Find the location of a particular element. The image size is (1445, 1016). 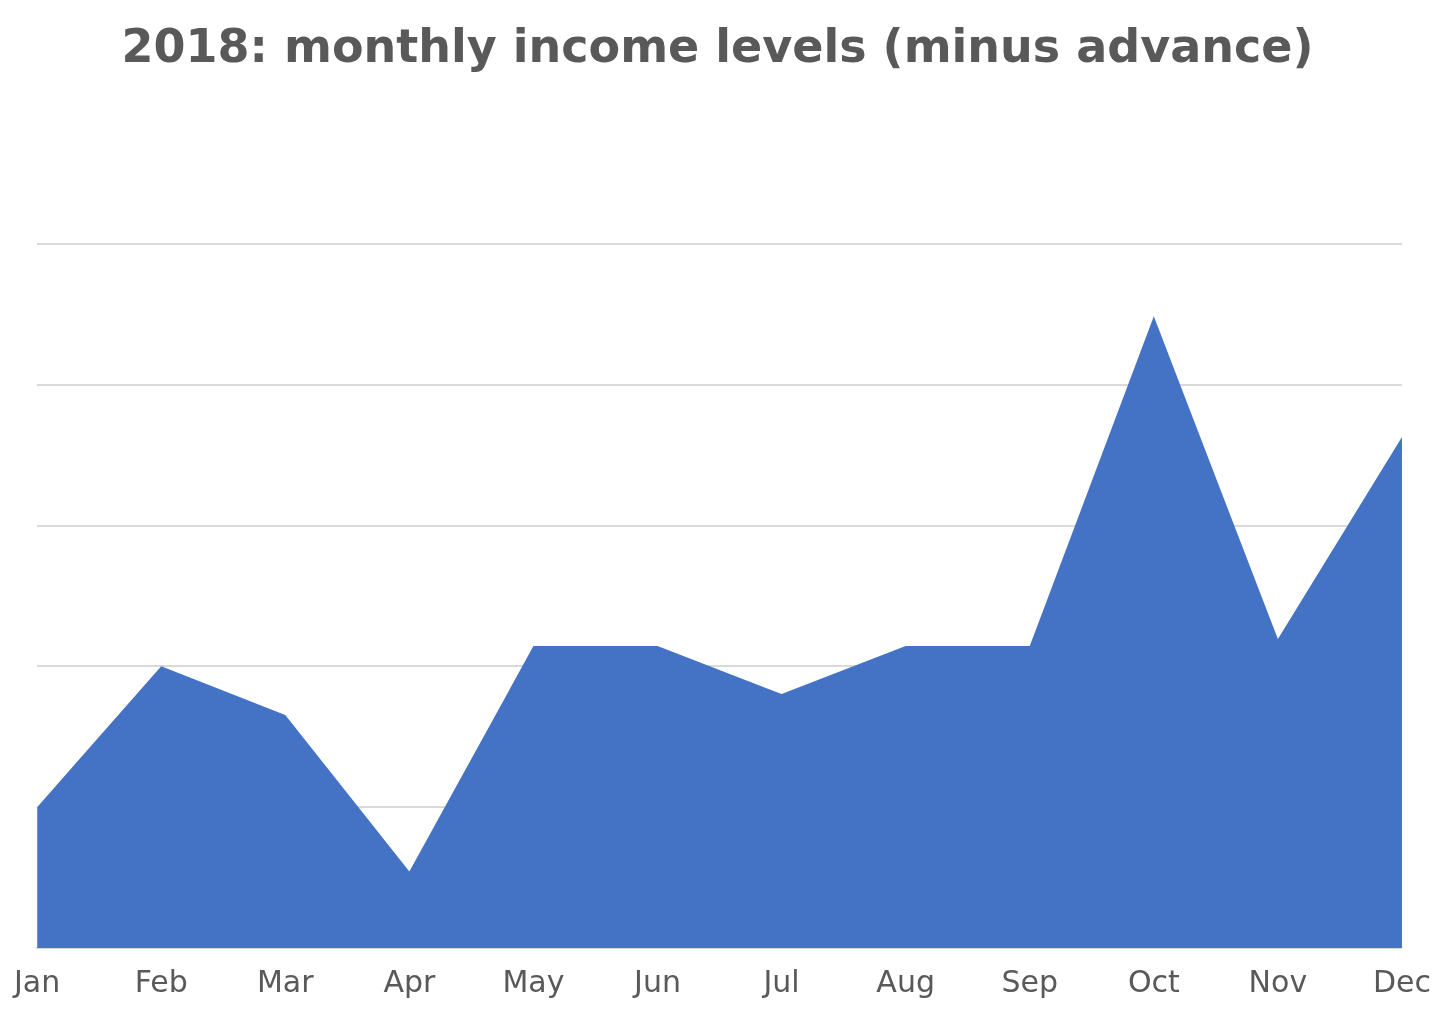

x-tick-label: Nov is located at coordinates (1278, 981).